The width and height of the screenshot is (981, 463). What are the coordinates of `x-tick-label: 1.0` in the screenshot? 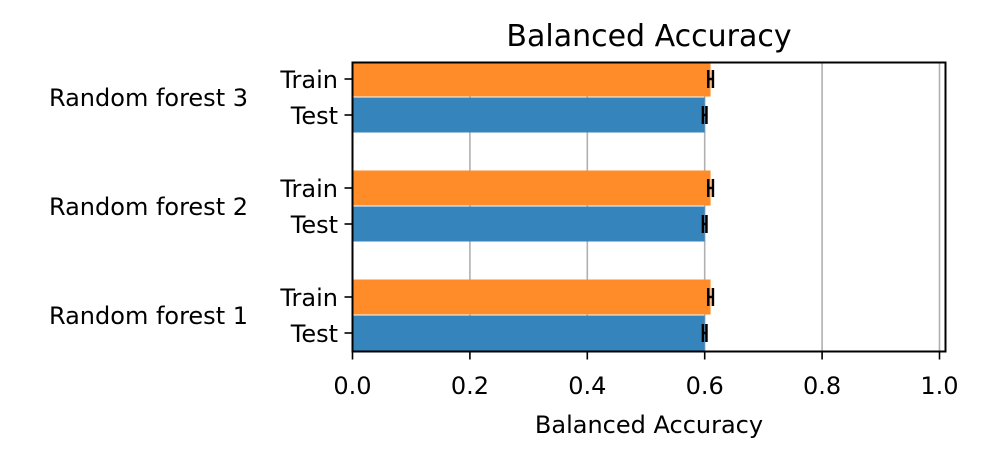 It's located at (939, 386).